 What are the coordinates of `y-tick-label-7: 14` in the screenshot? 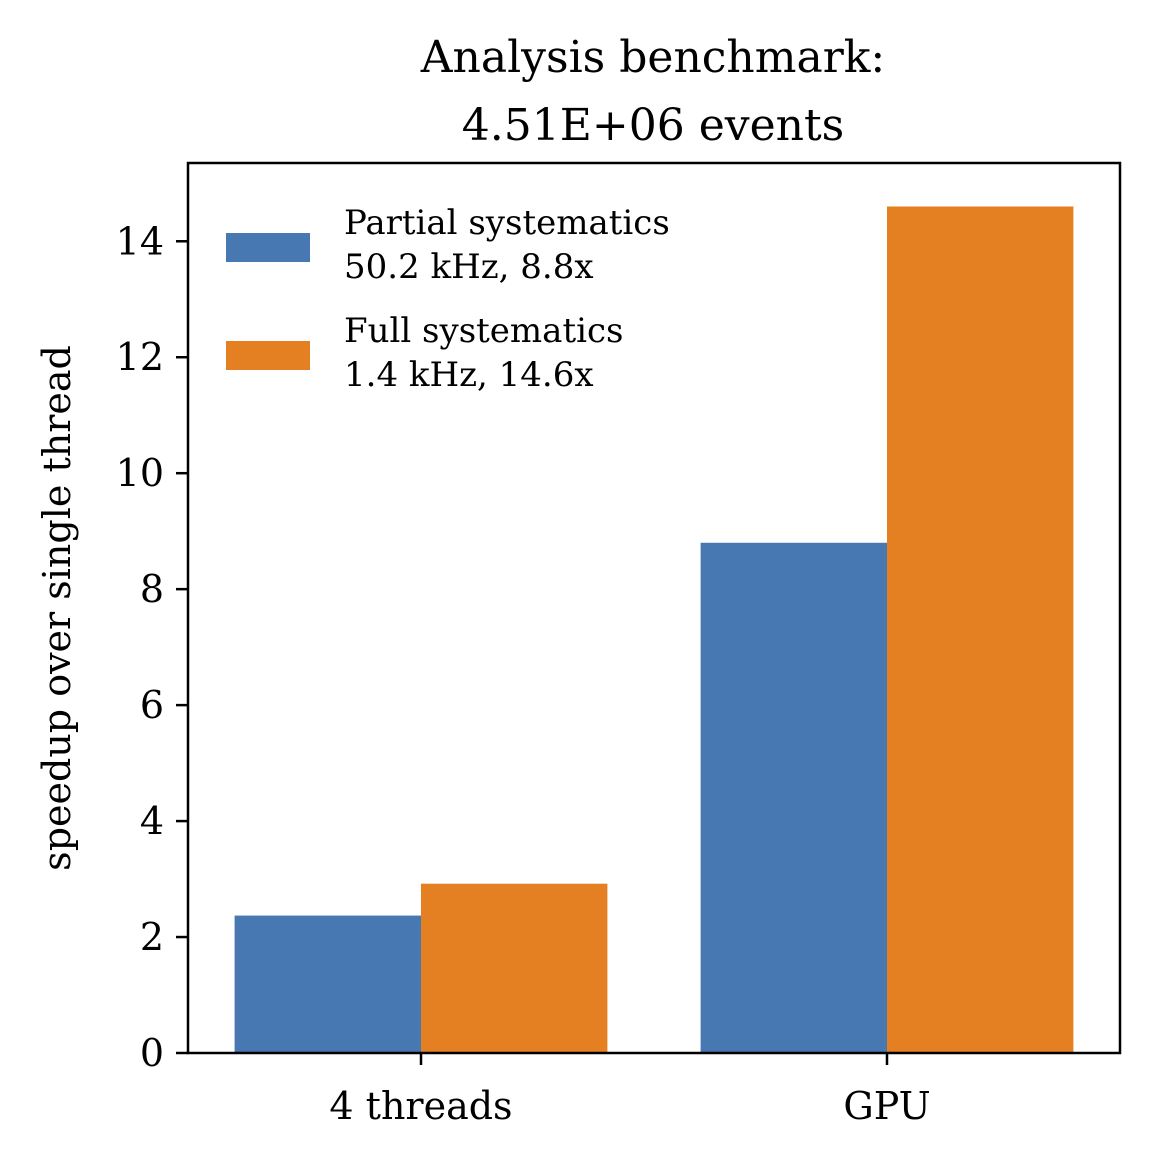 It's located at (140, 241).